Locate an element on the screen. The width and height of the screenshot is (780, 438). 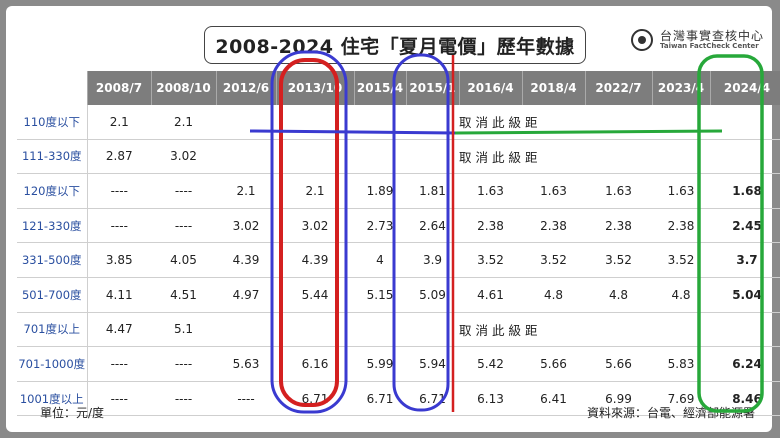
header-period: 2012/6 is located at coordinates (246, 88).